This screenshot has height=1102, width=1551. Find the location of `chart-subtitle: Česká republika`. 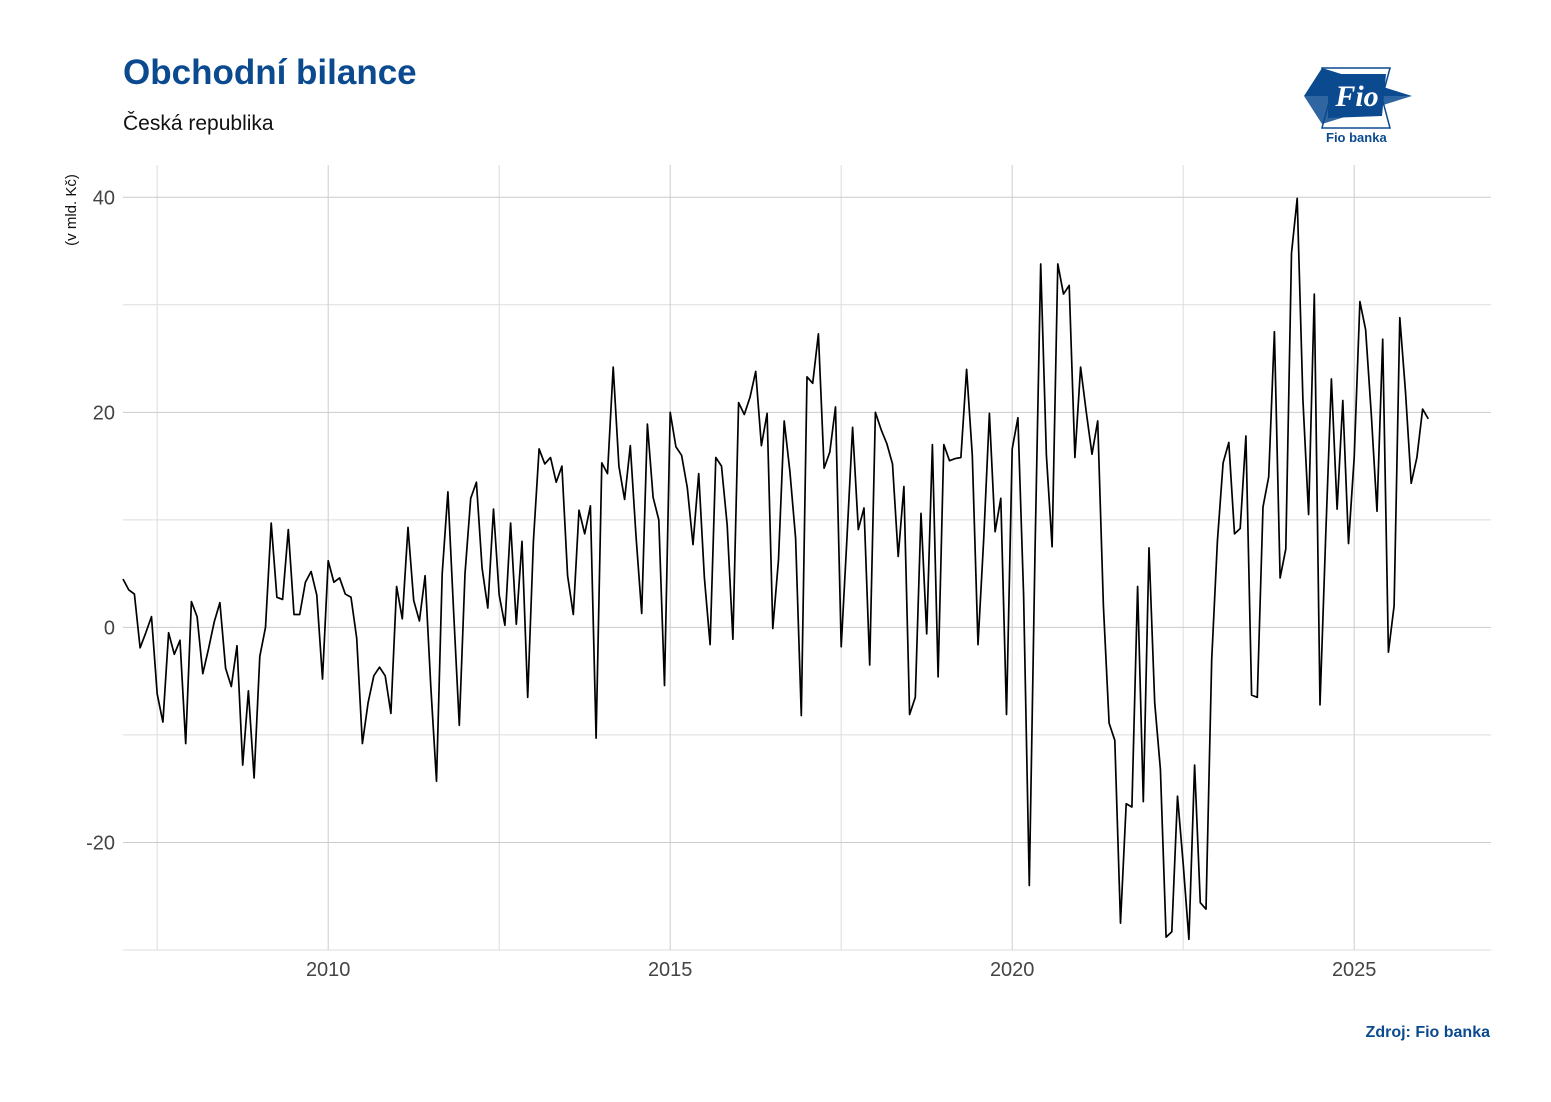

chart-subtitle: Česká republika is located at coordinates (198, 123).